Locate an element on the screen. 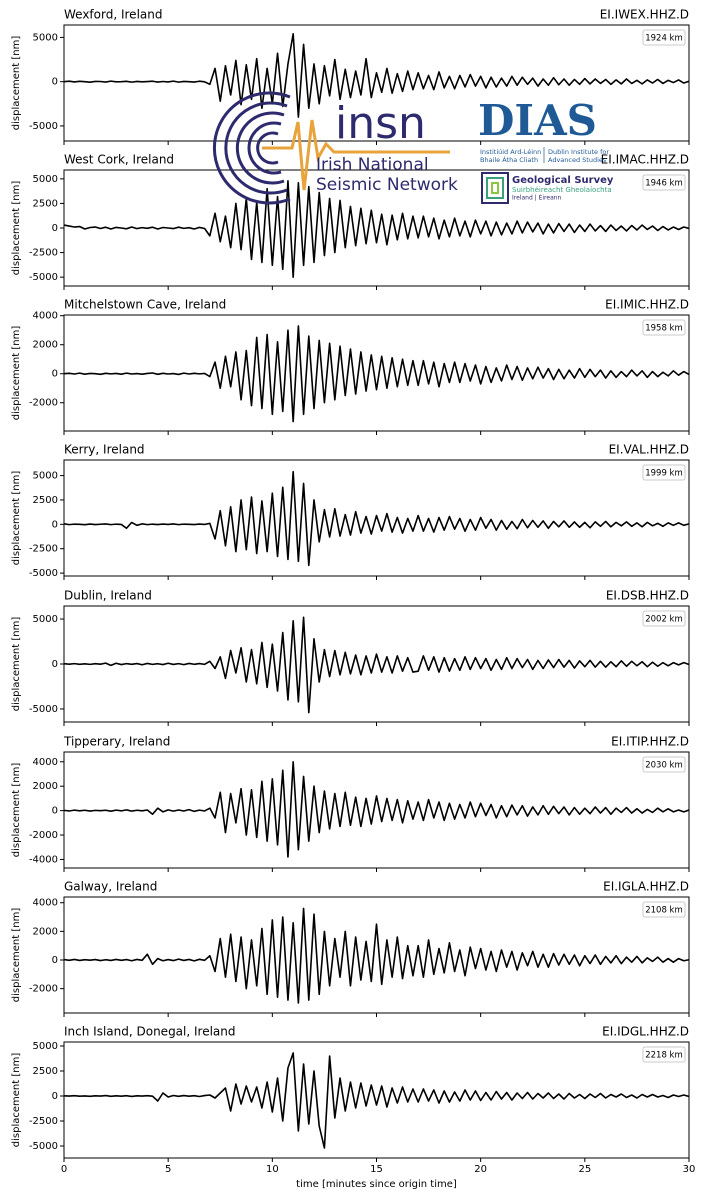 The image size is (706, 1200). dias-sub: Institiúid Ard-Léinn is located at coordinates (510, 152).